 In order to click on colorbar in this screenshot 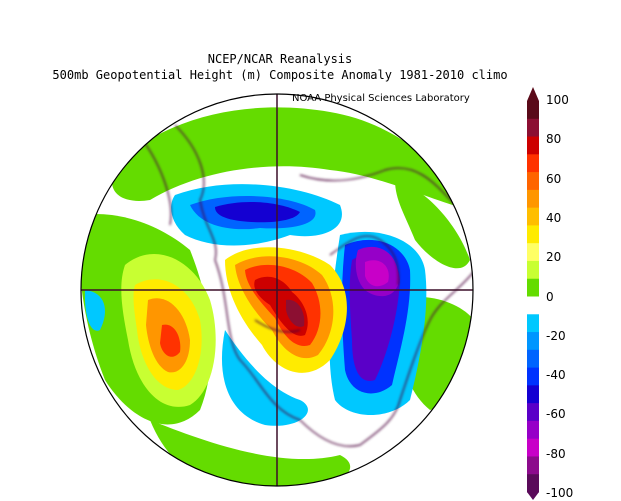, I will do `click(533, 293)`.